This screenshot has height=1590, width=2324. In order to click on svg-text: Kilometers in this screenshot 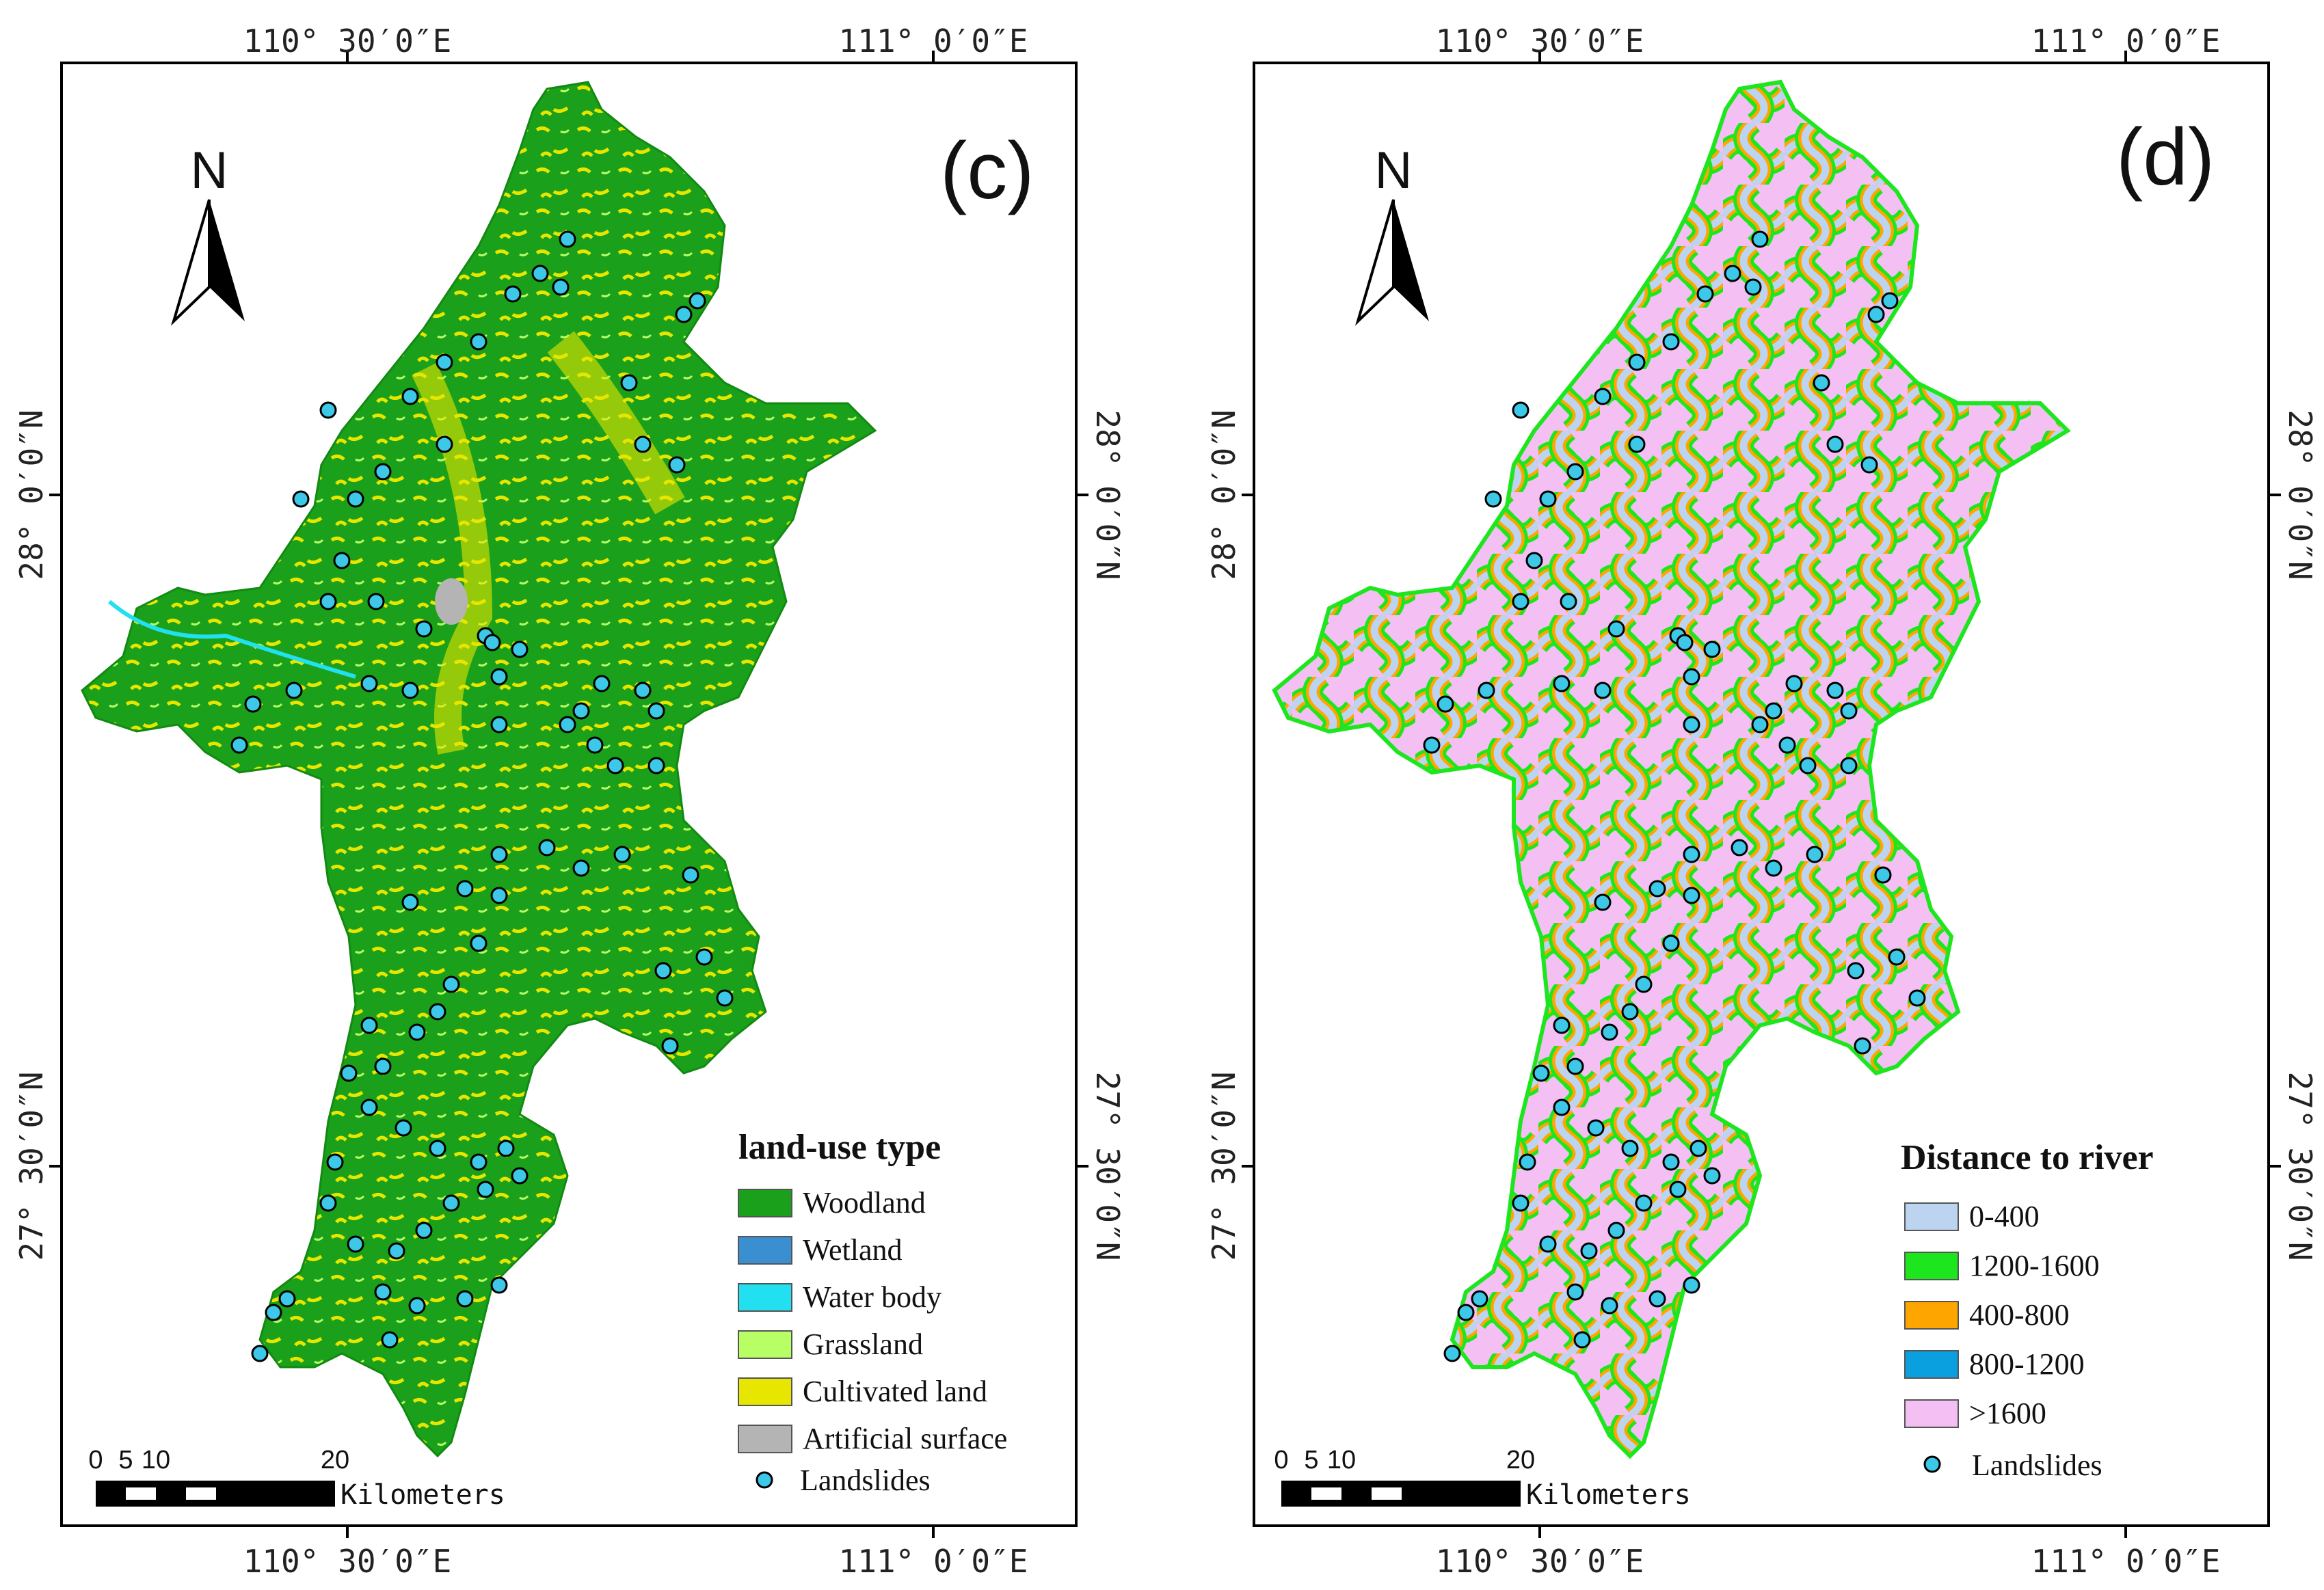, I will do `click(1609, 1495)`.